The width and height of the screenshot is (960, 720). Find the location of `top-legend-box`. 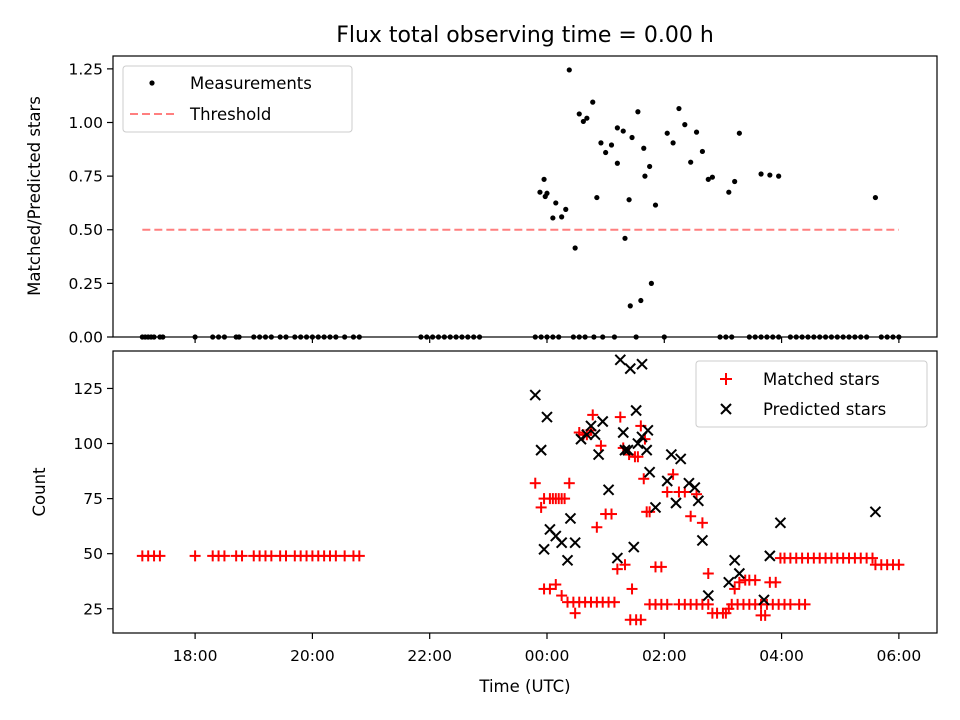

top-legend-box is located at coordinates (237, 99).